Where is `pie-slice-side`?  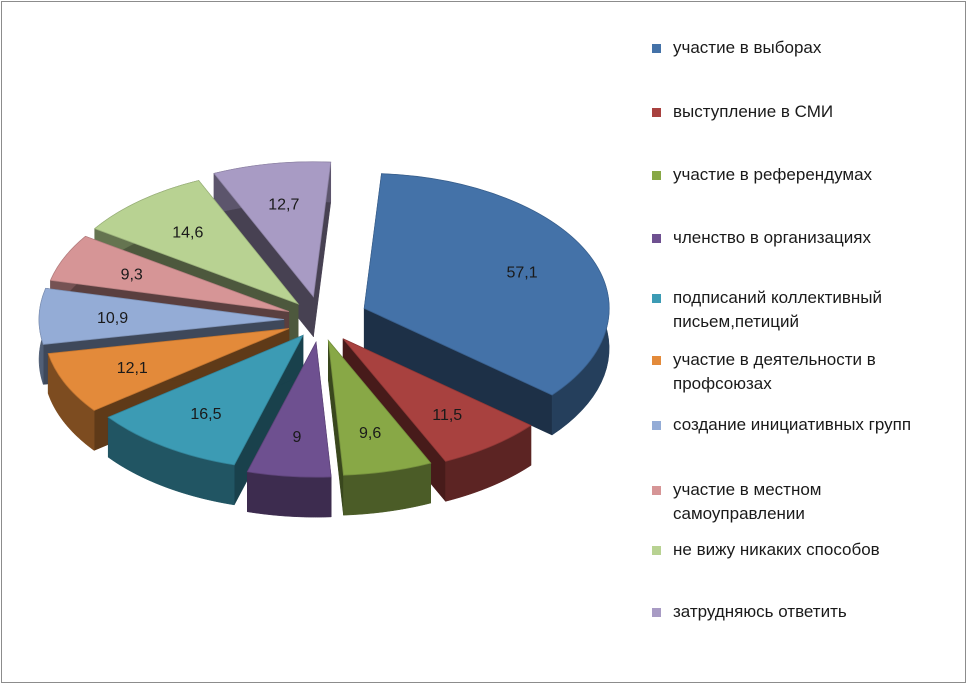
pie-slice-side is located at coordinates (289, 494).